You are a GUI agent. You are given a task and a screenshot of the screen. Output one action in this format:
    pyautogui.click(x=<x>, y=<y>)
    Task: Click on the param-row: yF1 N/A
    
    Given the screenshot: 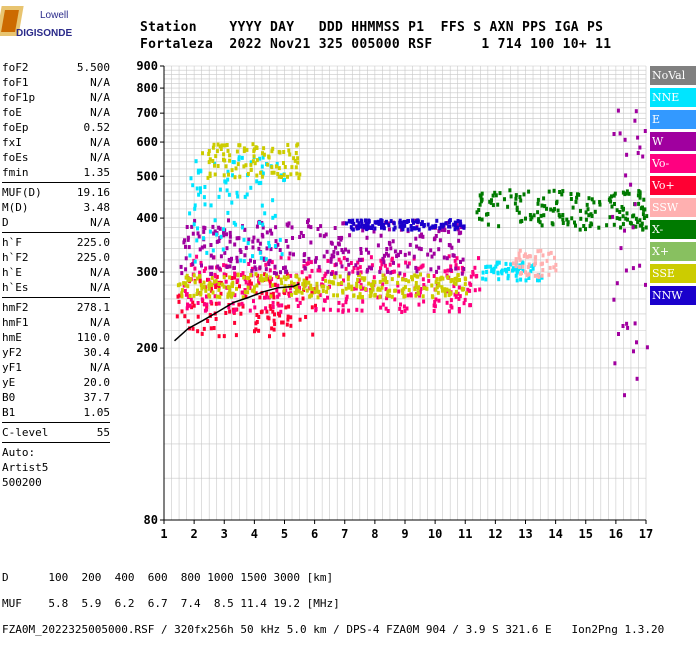 What is the action you would take?
    pyautogui.click(x=56, y=367)
    